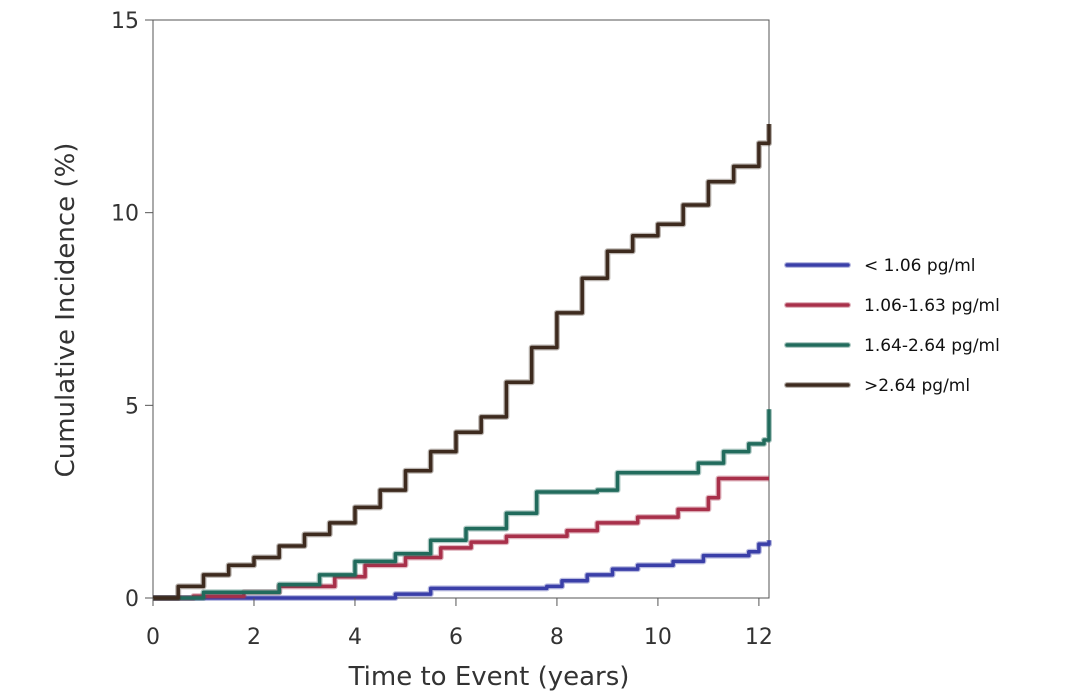 This screenshot has height=695, width=1080. What do you see at coordinates (920, 266) in the screenshot?
I see `legend-label: < 1.06 pg/ml` at bounding box center [920, 266].